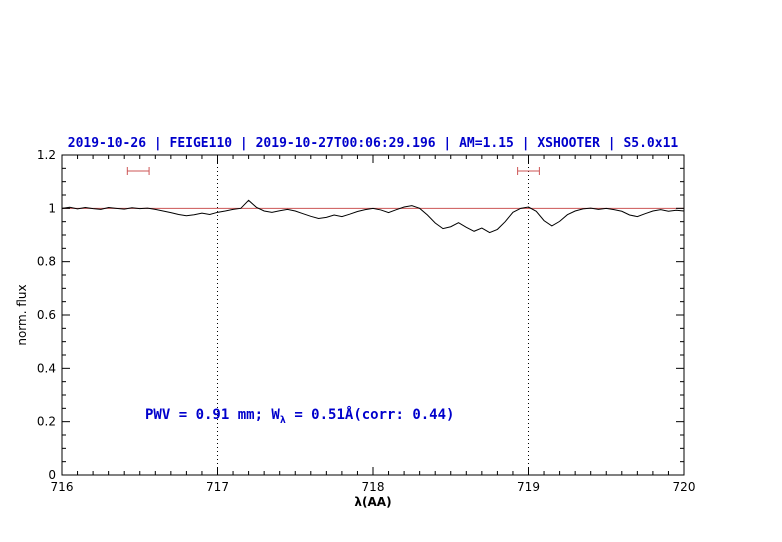 The height and width of the screenshot is (542, 782). I want to click on x-tick-label: 719, so click(528, 487).